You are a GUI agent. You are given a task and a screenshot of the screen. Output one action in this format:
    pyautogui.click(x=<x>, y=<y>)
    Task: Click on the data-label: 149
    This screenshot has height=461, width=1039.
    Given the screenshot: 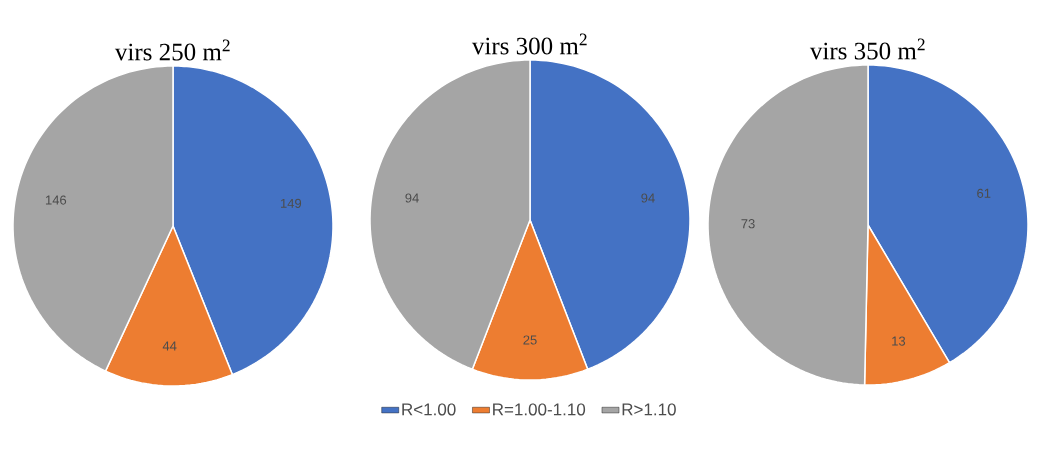 What is the action you would take?
    pyautogui.click(x=291, y=203)
    